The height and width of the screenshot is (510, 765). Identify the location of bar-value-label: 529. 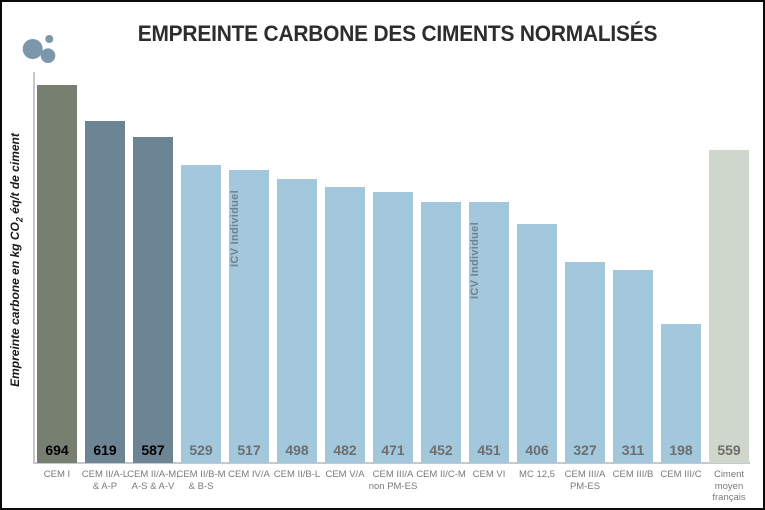
(201, 450).